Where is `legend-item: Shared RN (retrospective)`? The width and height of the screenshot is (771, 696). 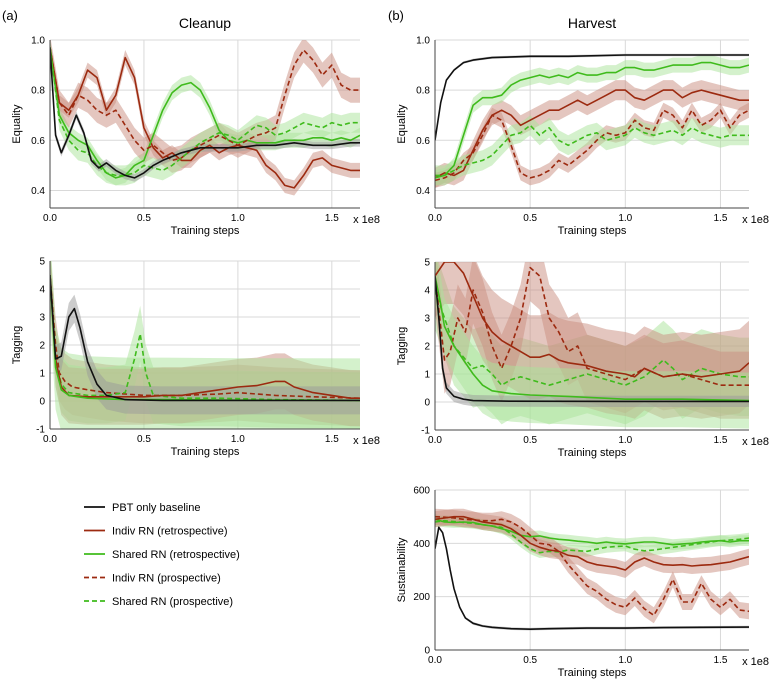
legend-item: Shared RN (retrospective) is located at coordinates (162, 555).